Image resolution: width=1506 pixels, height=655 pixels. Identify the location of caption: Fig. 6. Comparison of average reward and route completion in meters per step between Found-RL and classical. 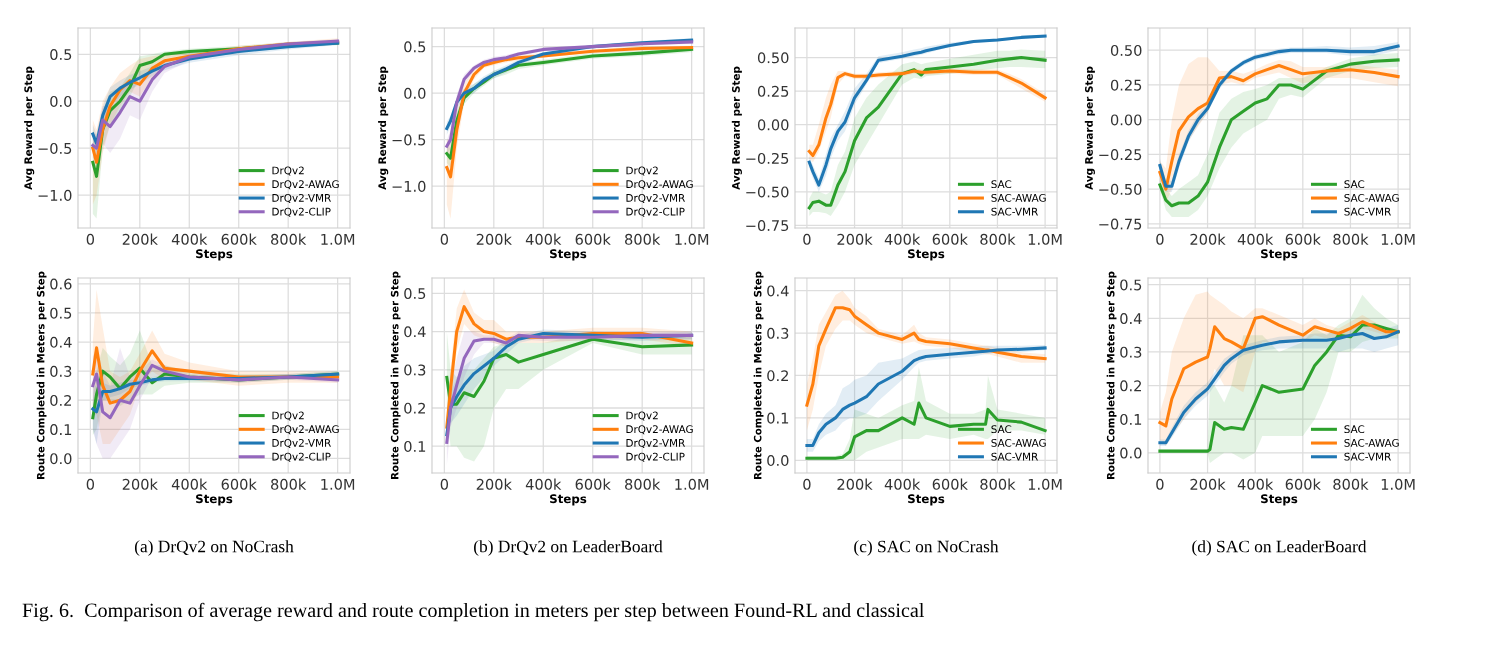
(473, 612).